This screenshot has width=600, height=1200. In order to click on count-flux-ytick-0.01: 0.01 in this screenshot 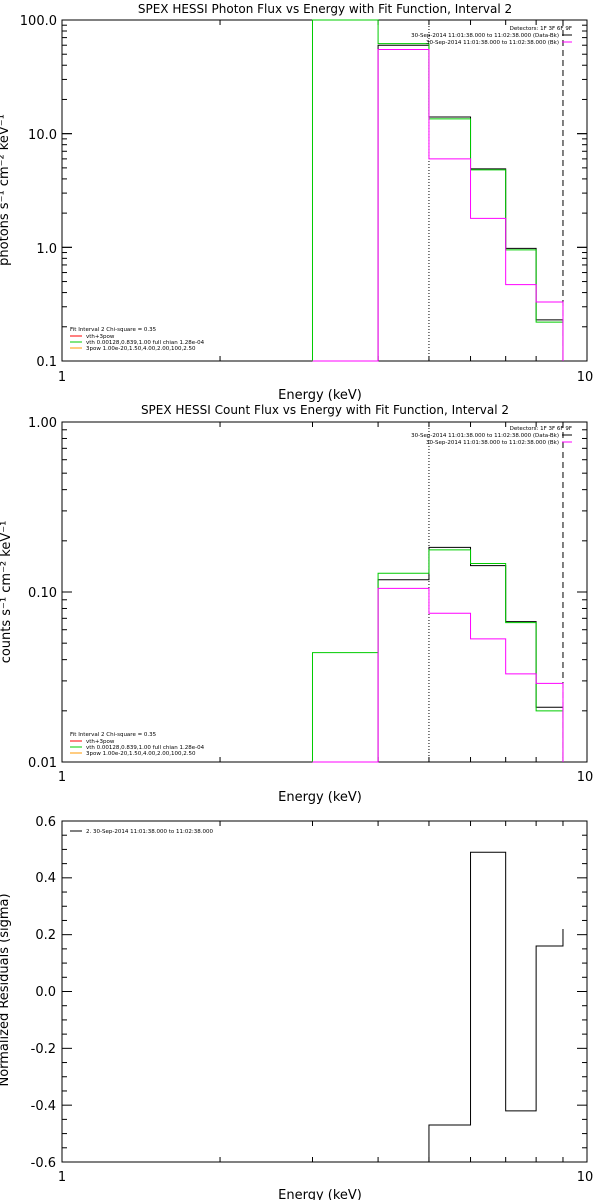, I will do `click(42, 763)`.